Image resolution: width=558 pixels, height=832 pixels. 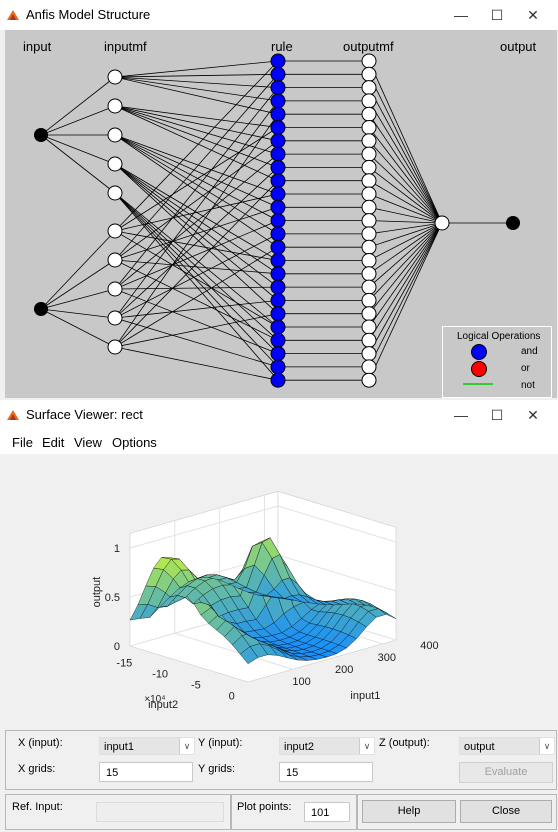 I want to click on x-tick-label: 300, so click(x=387, y=658).